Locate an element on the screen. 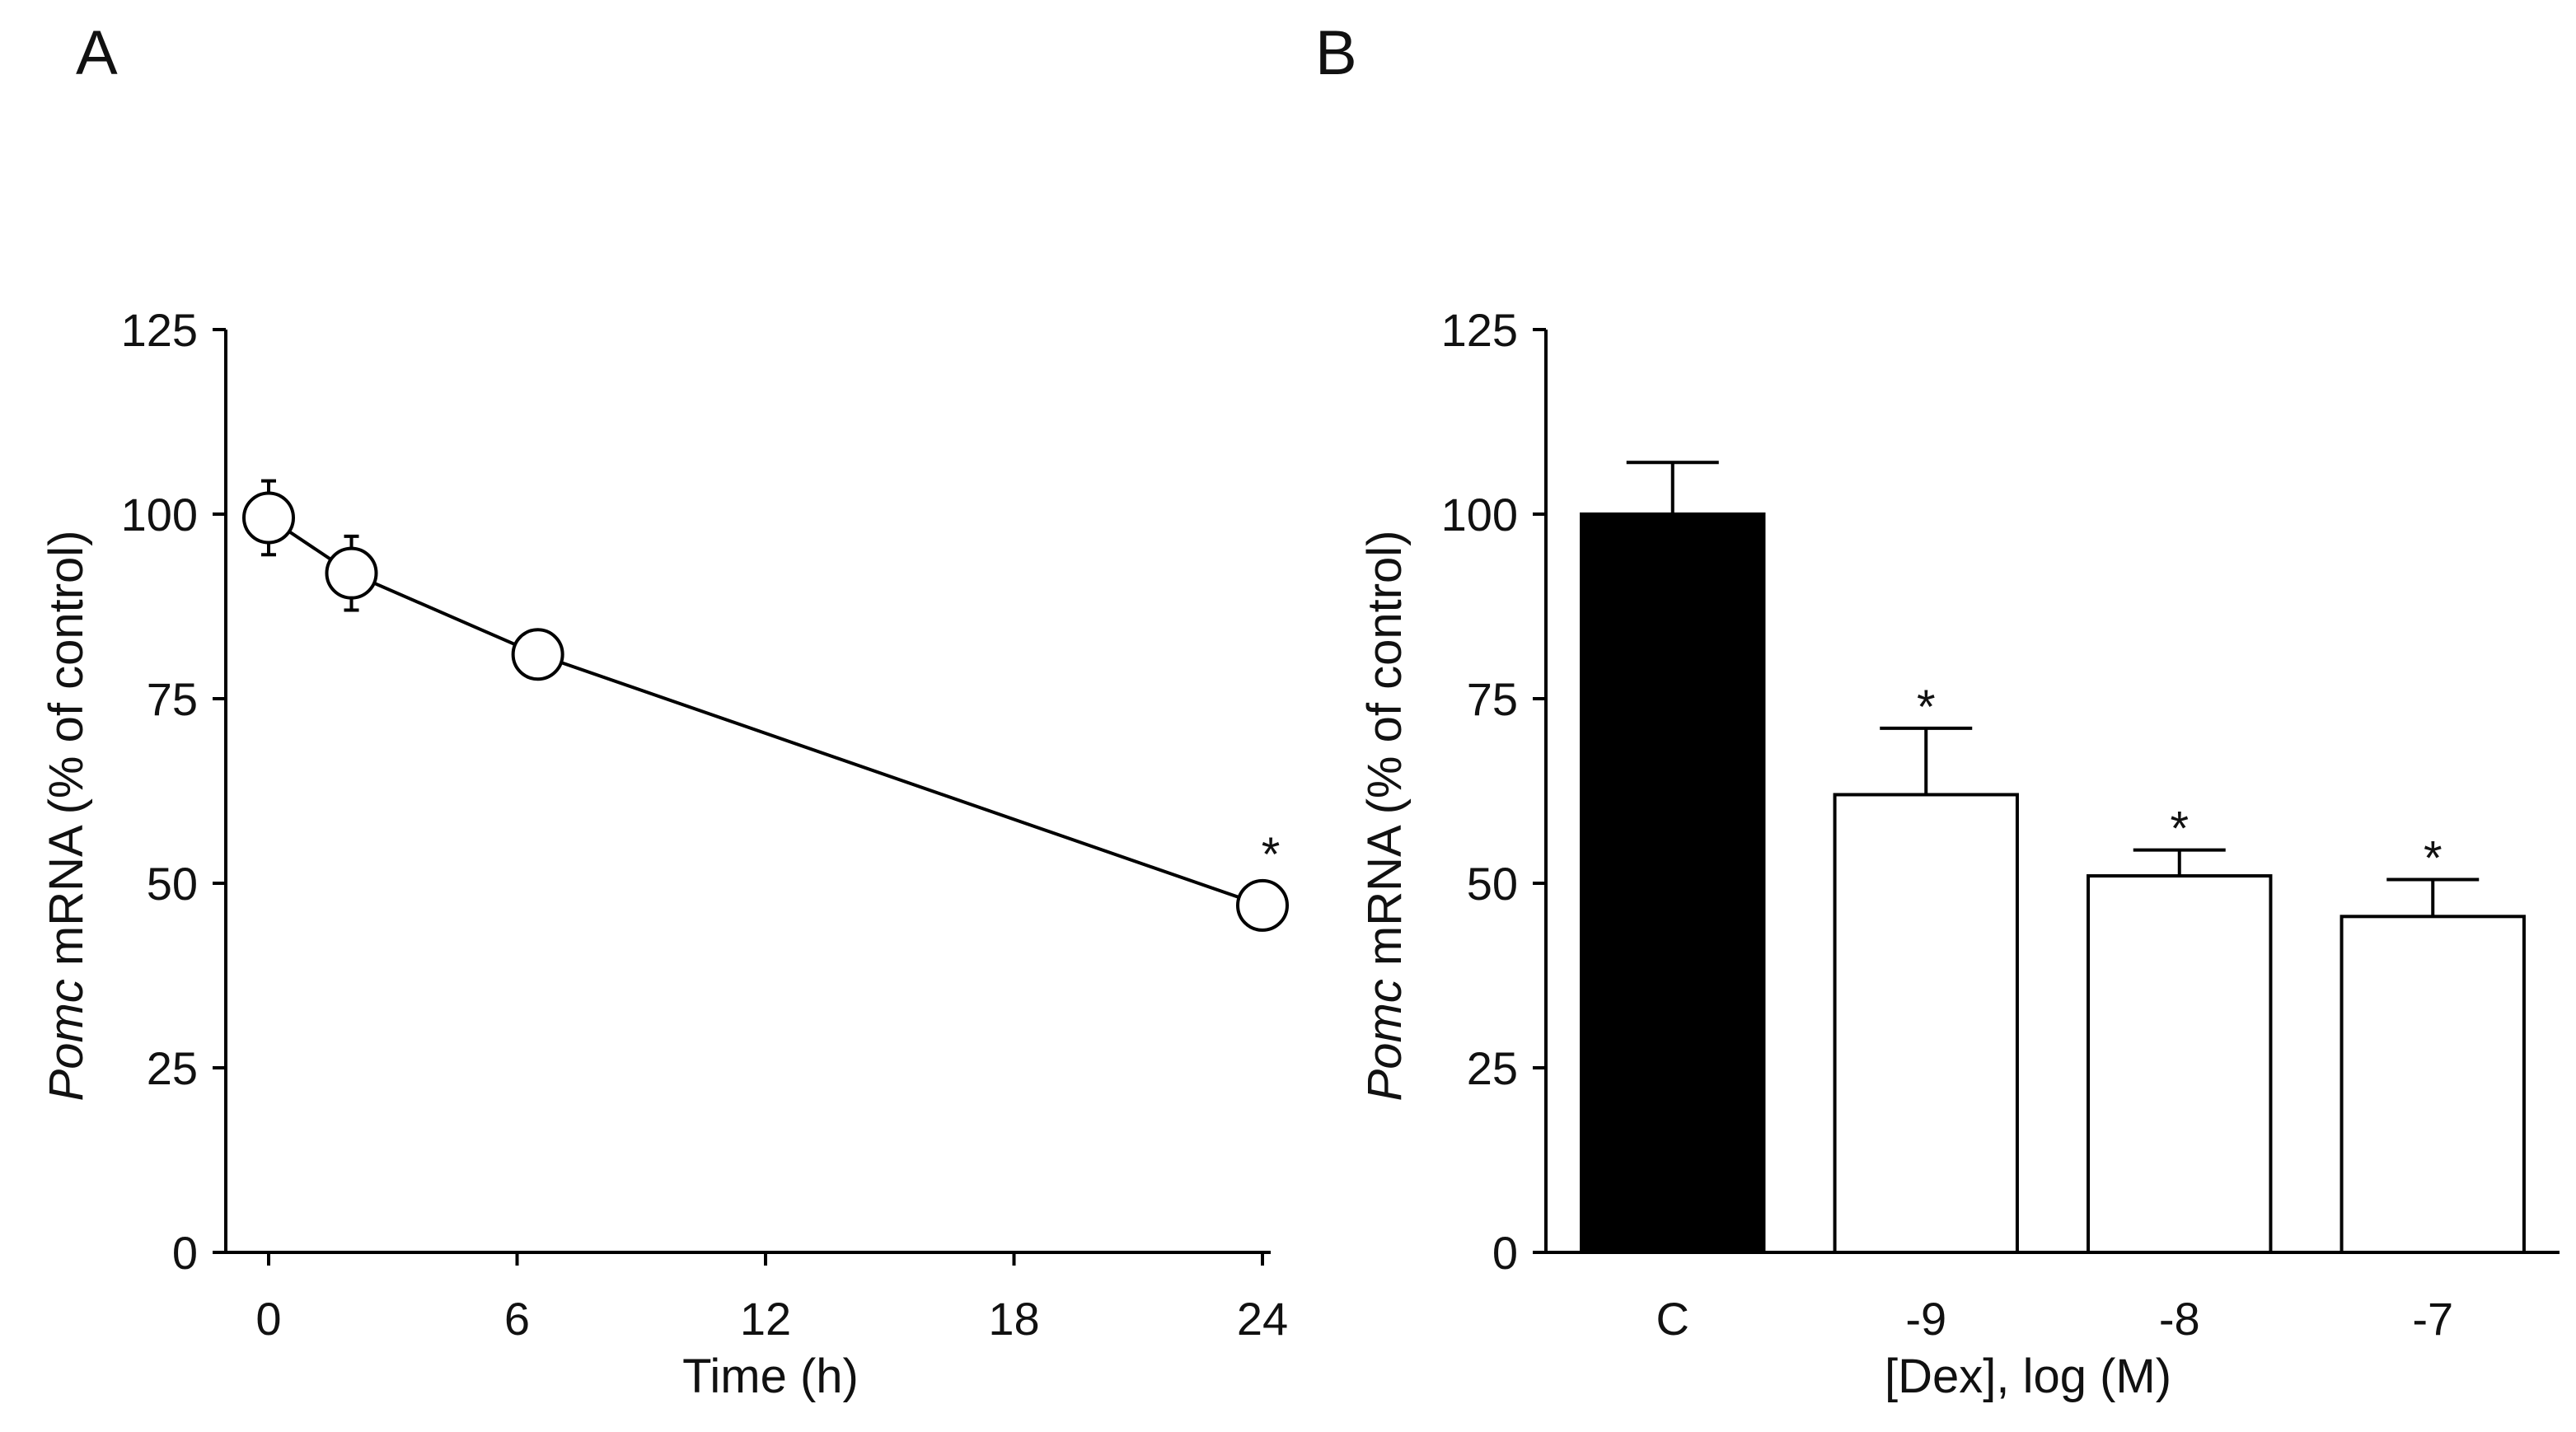 This screenshot has height=1432, width=2576. x-tick-label-a: 6 is located at coordinates (517, 1319).